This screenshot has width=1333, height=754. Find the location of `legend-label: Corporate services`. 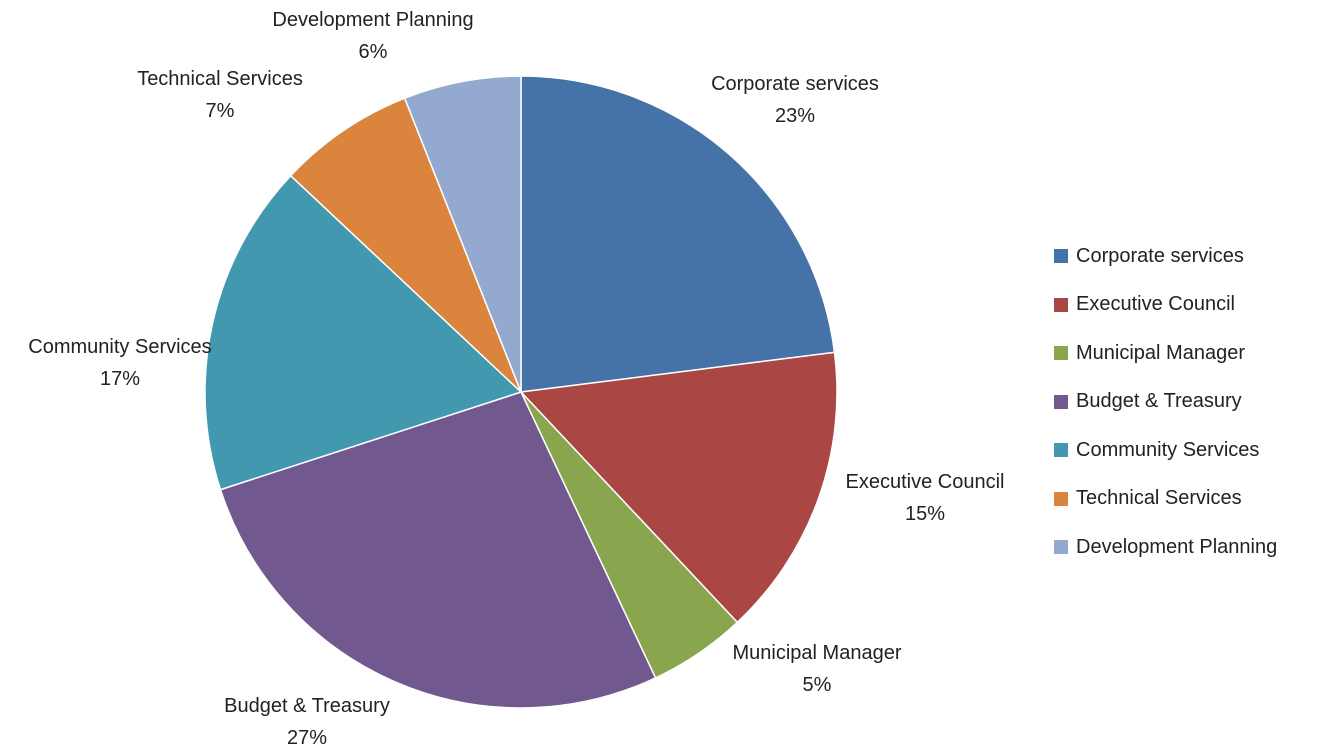

legend-label: Corporate services is located at coordinates (1160, 255).